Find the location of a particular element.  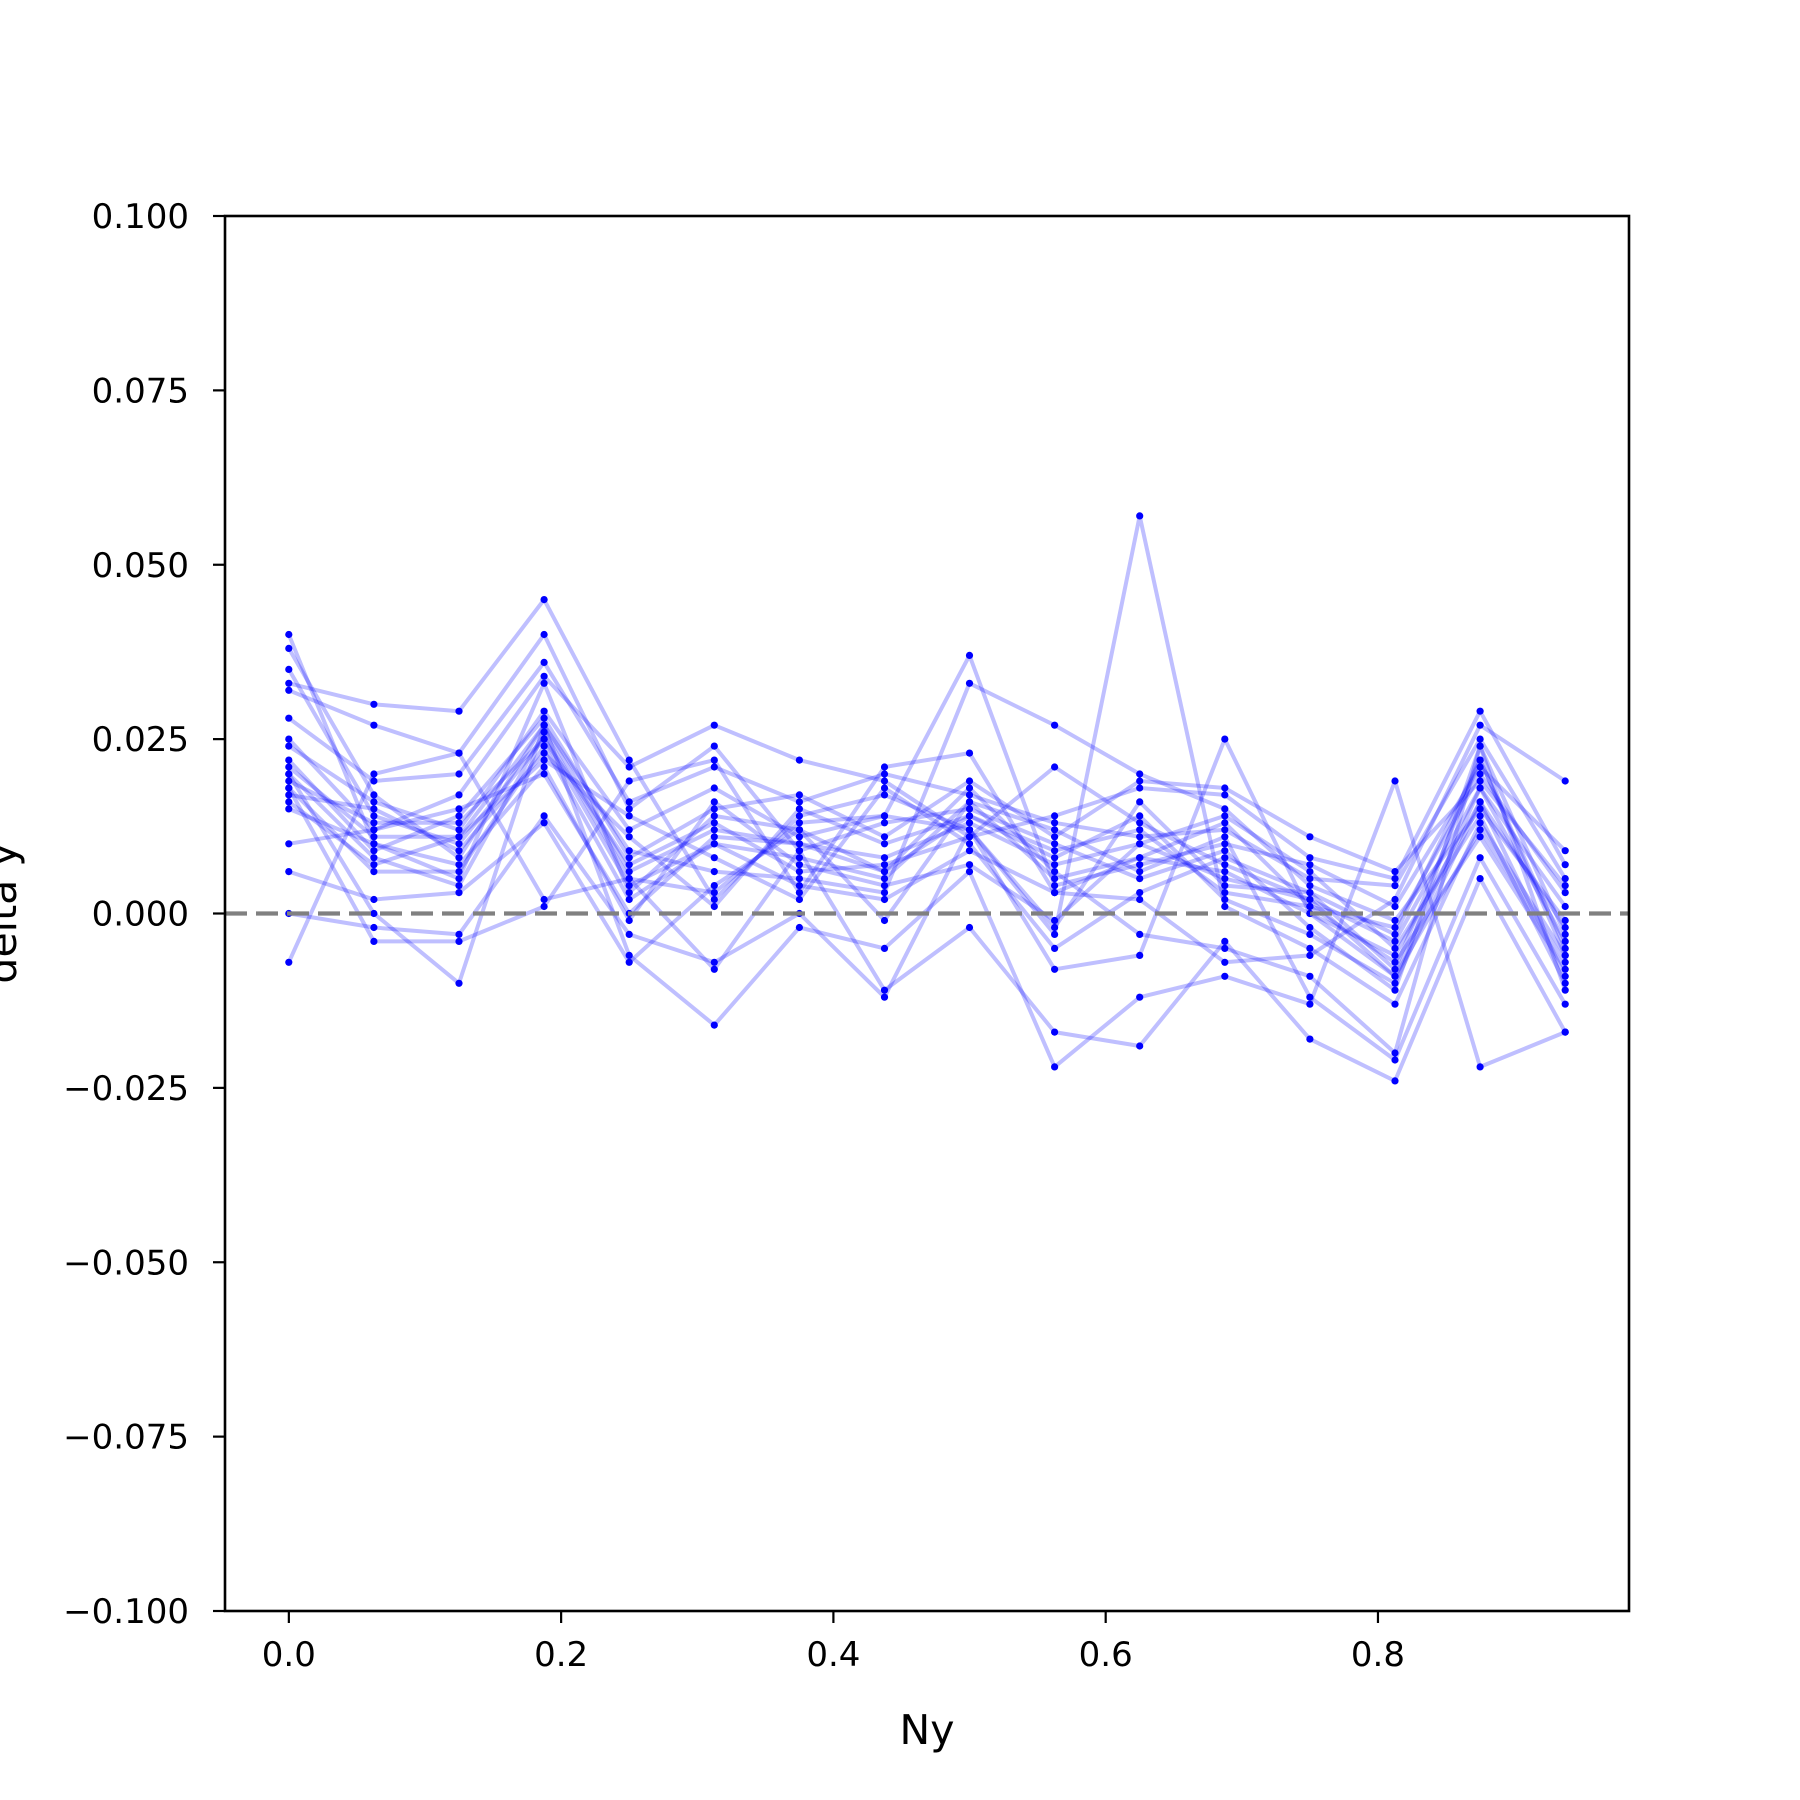

y-tick-label: −0.025 is located at coordinates (126, 1089).